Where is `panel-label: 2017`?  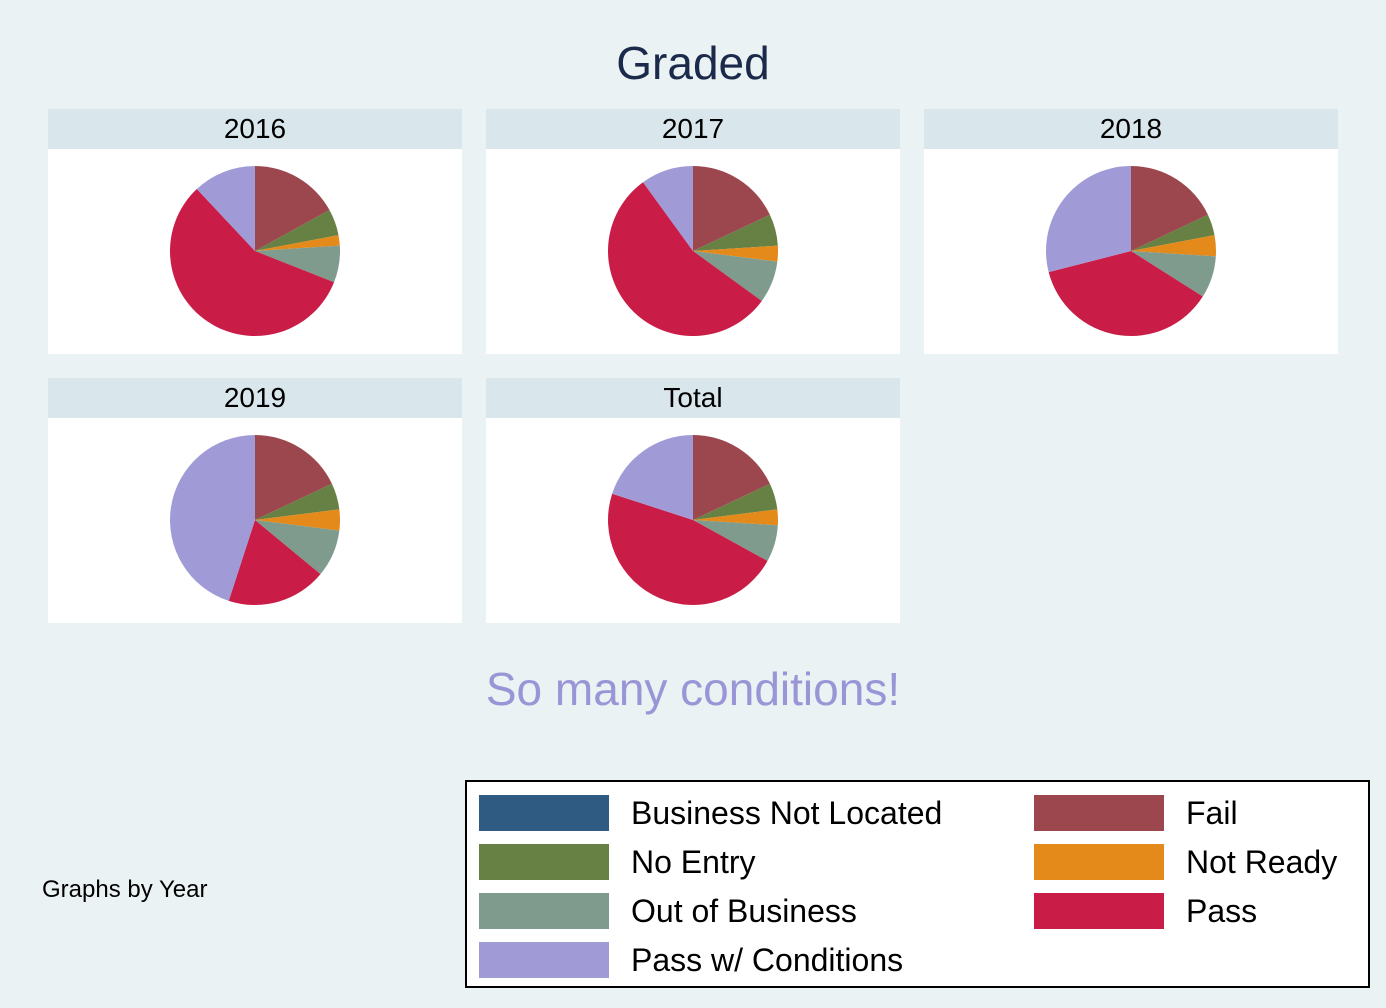 panel-label: 2017 is located at coordinates (693, 129).